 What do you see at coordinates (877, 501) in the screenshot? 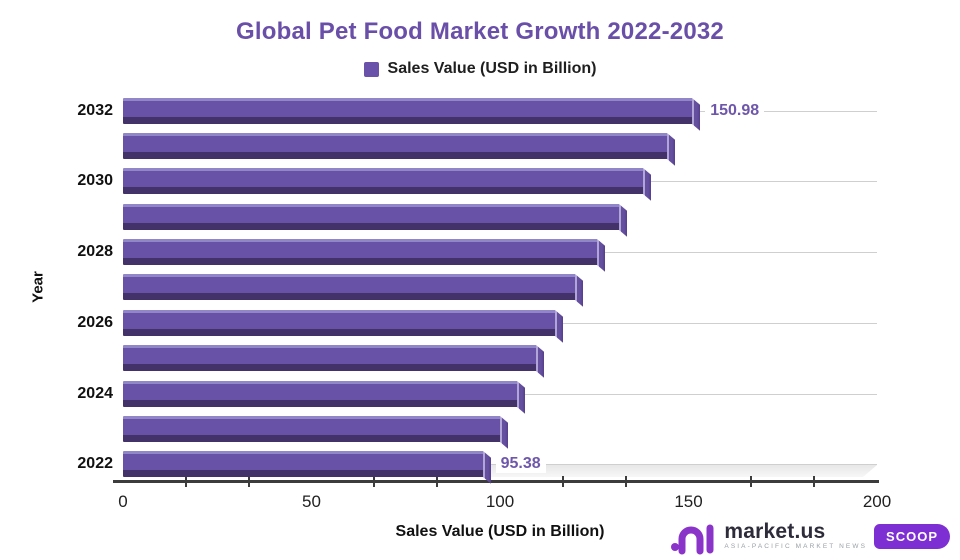
I see `x-tick-label-200: 200` at bounding box center [877, 501].